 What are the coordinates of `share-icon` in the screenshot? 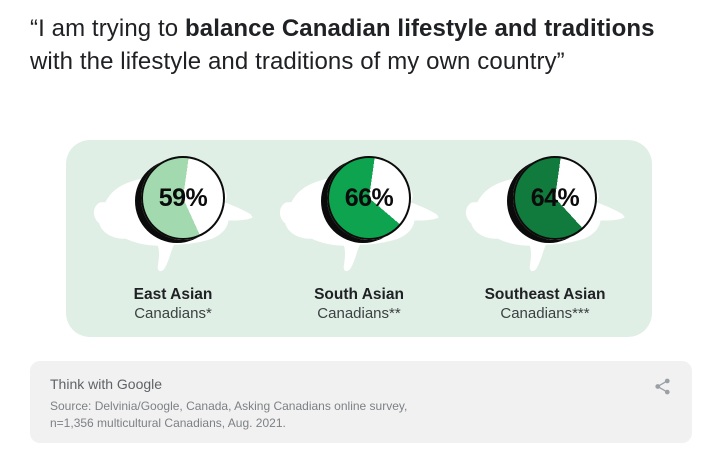 It's located at (662, 386).